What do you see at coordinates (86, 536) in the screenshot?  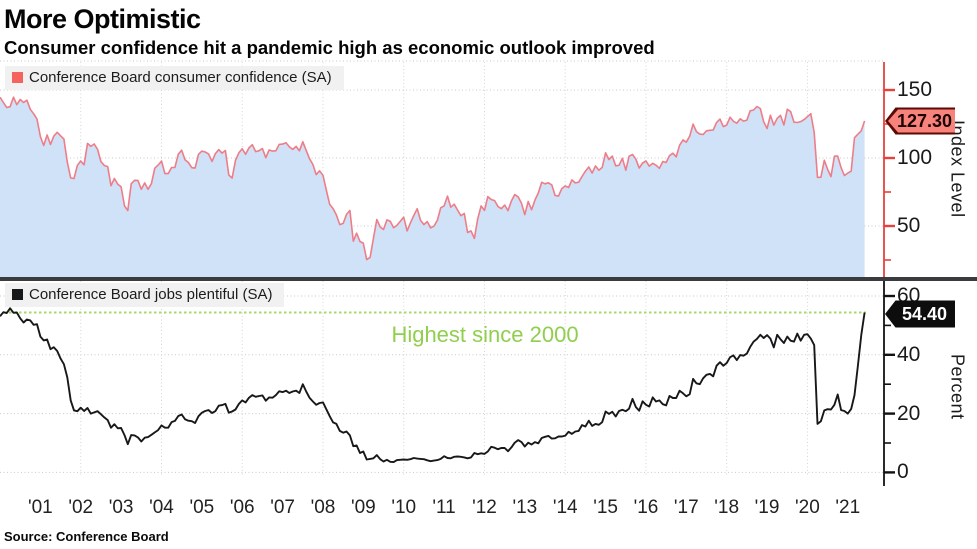 I see `source-credit: Source: Conference Board` at bounding box center [86, 536].